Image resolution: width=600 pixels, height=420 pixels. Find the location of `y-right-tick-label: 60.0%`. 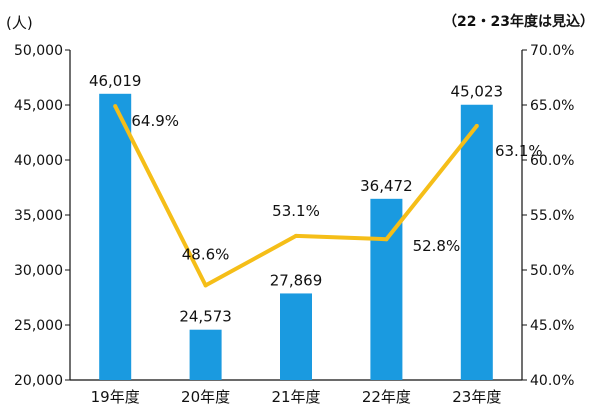

y-right-tick-label: 60.0% is located at coordinates (552, 161).